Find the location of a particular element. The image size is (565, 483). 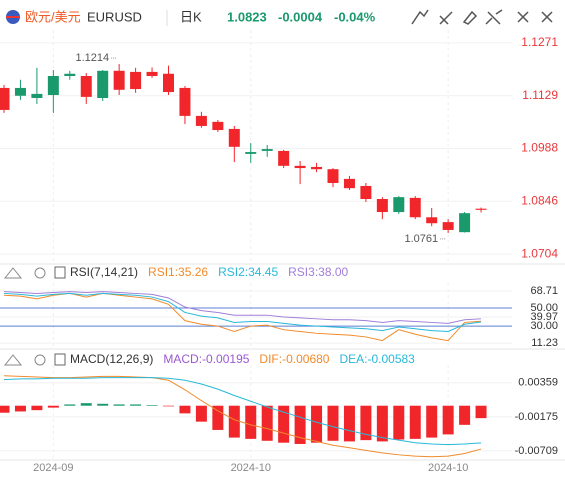

y-tick-label: 1.0704 is located at coordinates (539, 253).